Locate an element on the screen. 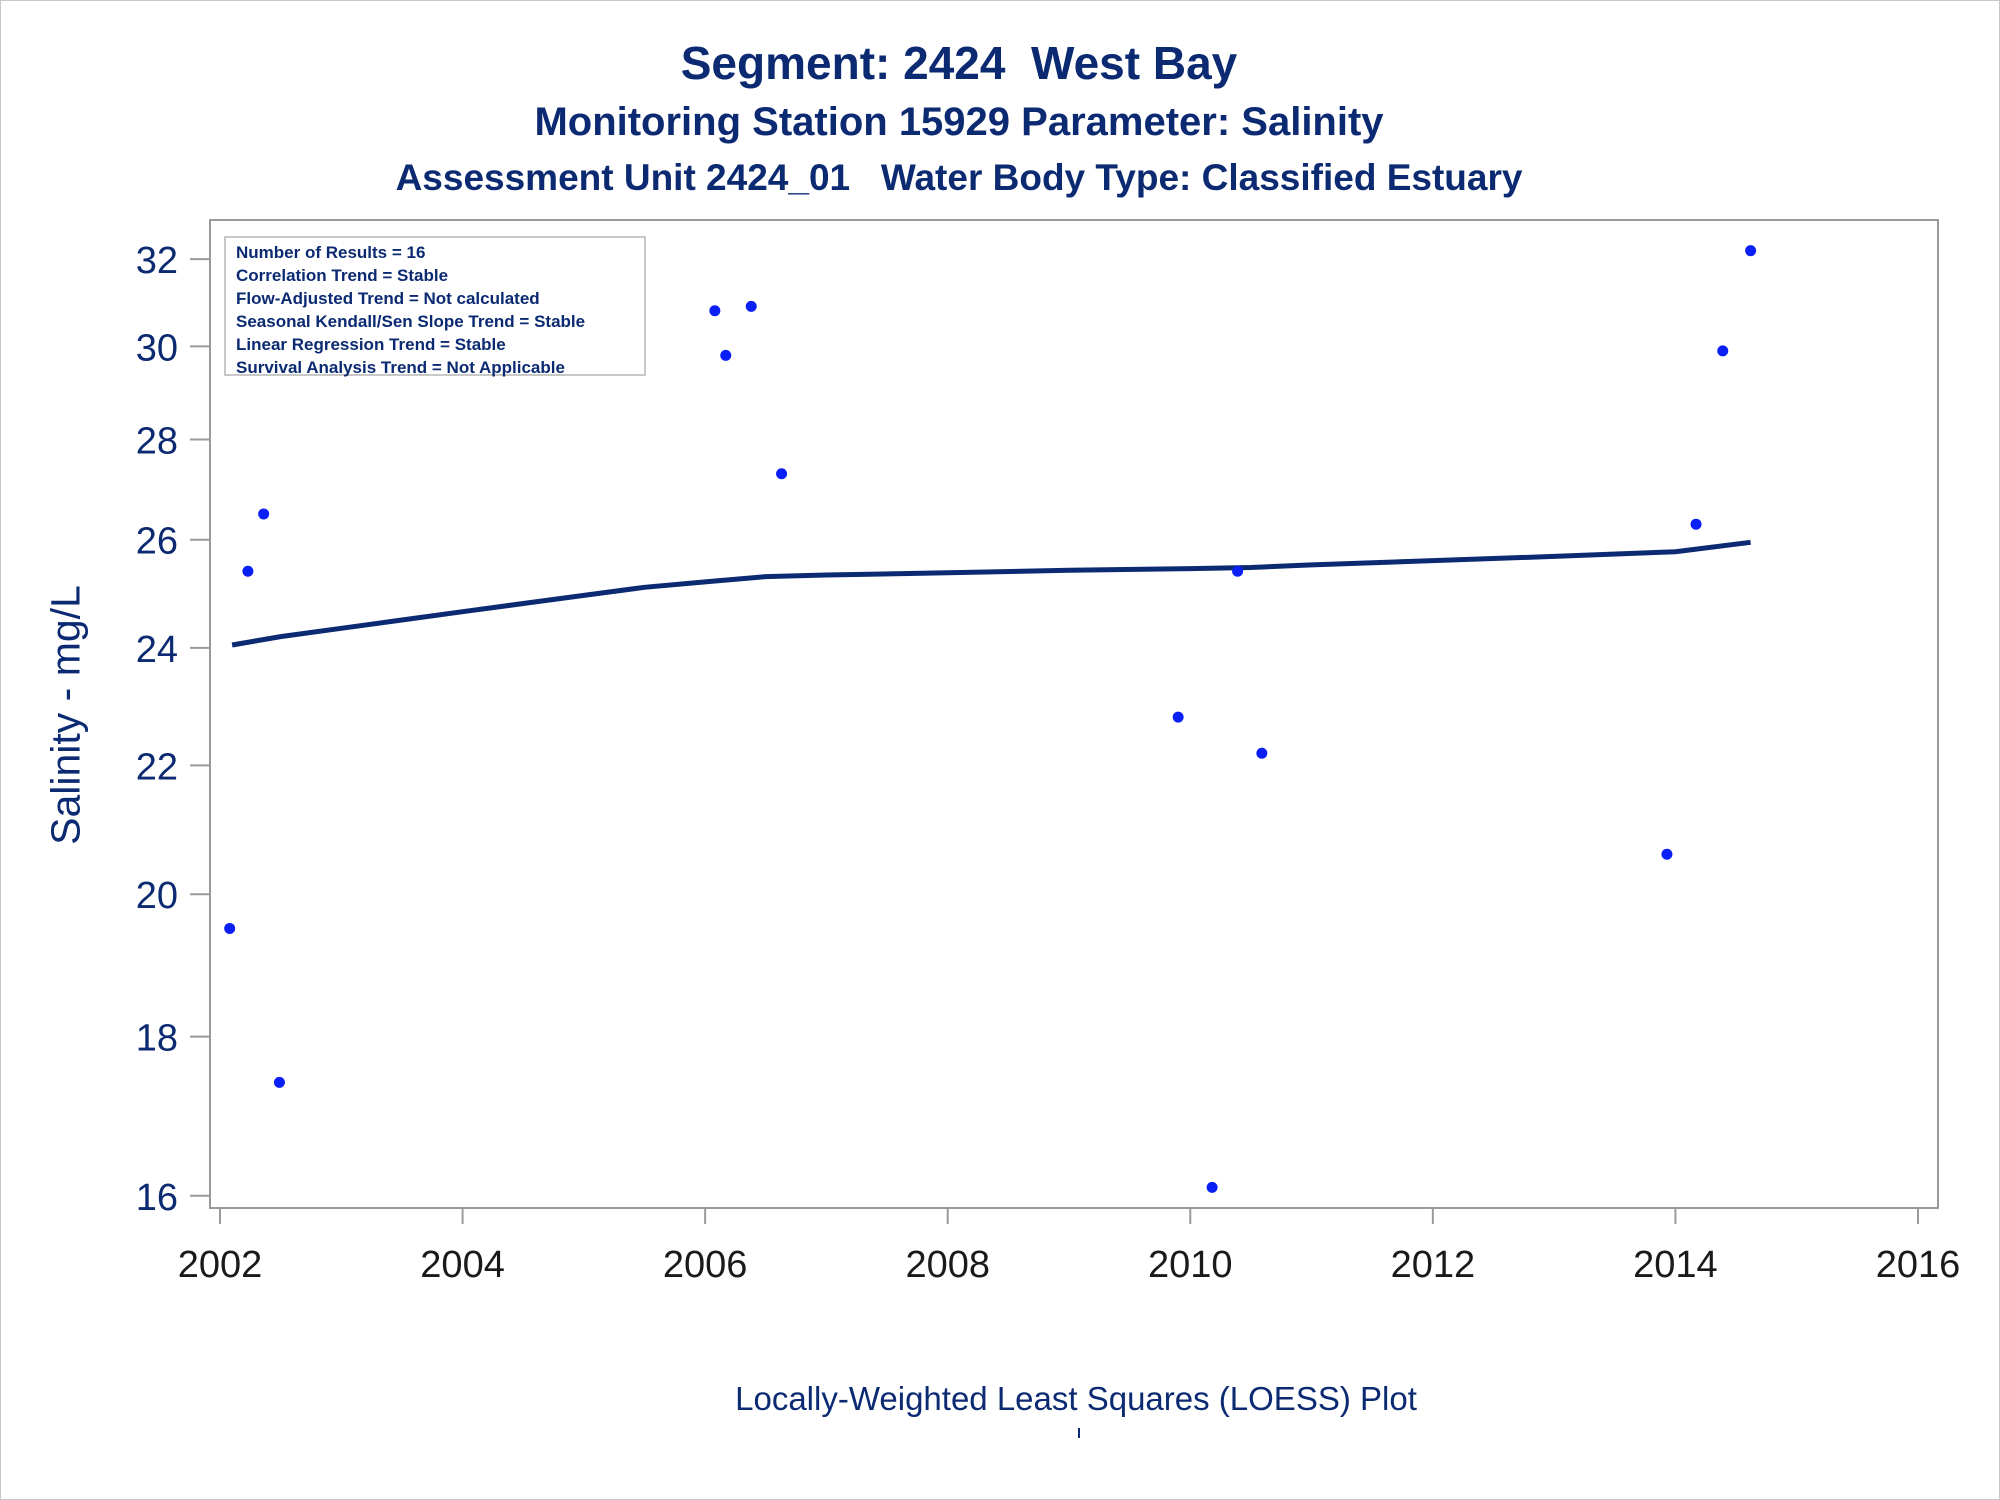 The height and width of the screenshot is (1500, 2000). y-tick-label: 18 is located at coordinates (157, 1039).